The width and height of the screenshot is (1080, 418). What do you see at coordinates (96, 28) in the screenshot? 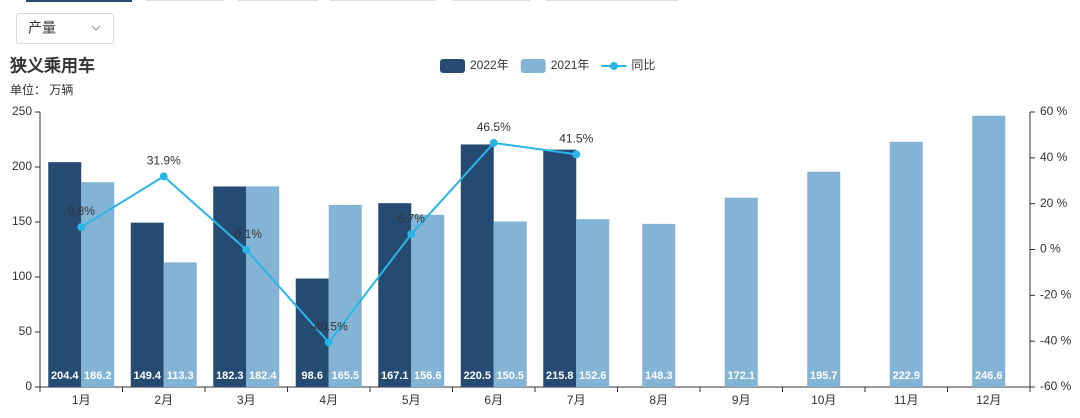
I see `dropdown-arrow` at bounding box center [96, 28].